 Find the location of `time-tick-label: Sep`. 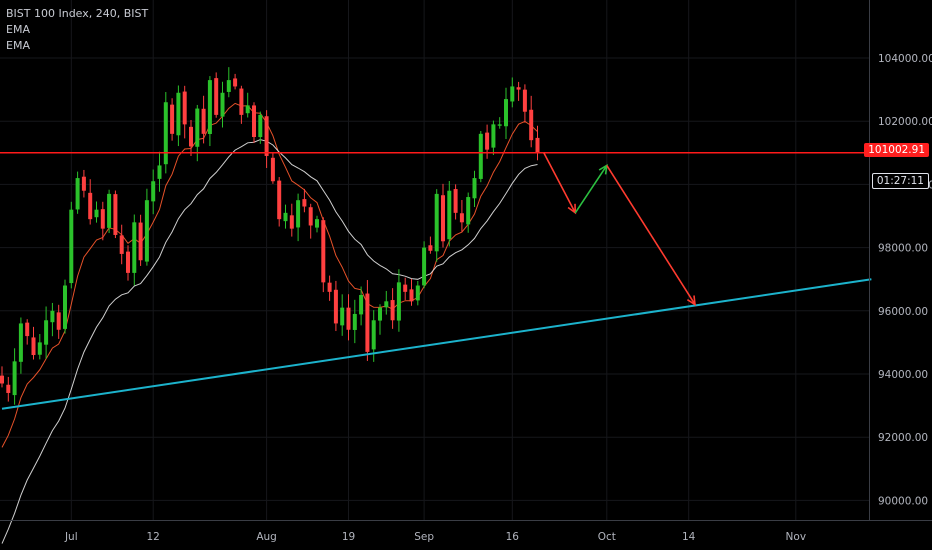

time-tick-label: Sep is located at coordinates (424, 537).